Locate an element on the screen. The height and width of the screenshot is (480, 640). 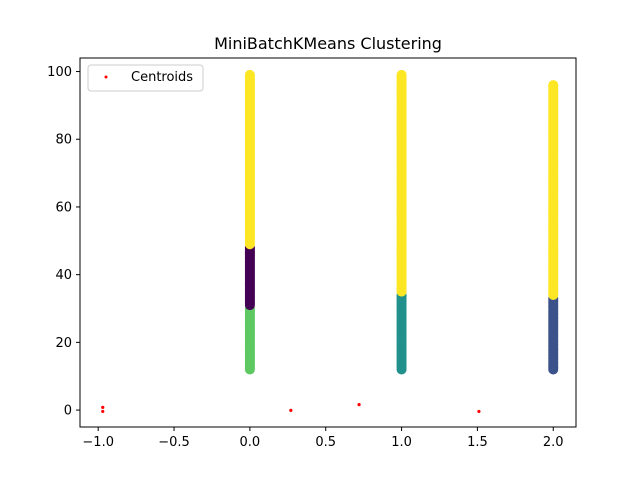
x-tick-label: 0.5 is located at coordinates (325, 442).